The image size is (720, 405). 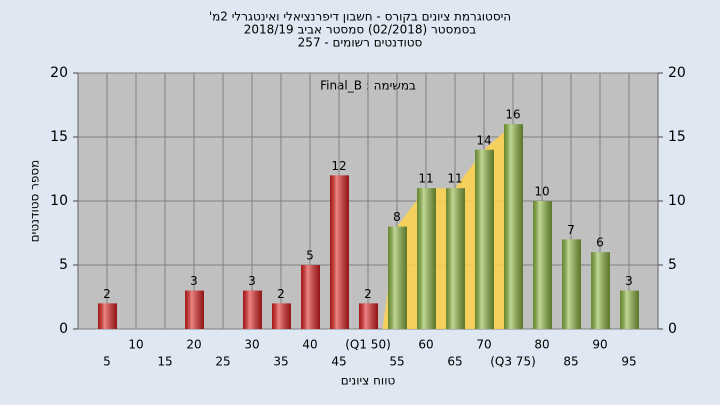 What do you see at coordinates (135, 345) in the screenshot?
I see `x-tick-label: 10` at bounding box center [135, 345].